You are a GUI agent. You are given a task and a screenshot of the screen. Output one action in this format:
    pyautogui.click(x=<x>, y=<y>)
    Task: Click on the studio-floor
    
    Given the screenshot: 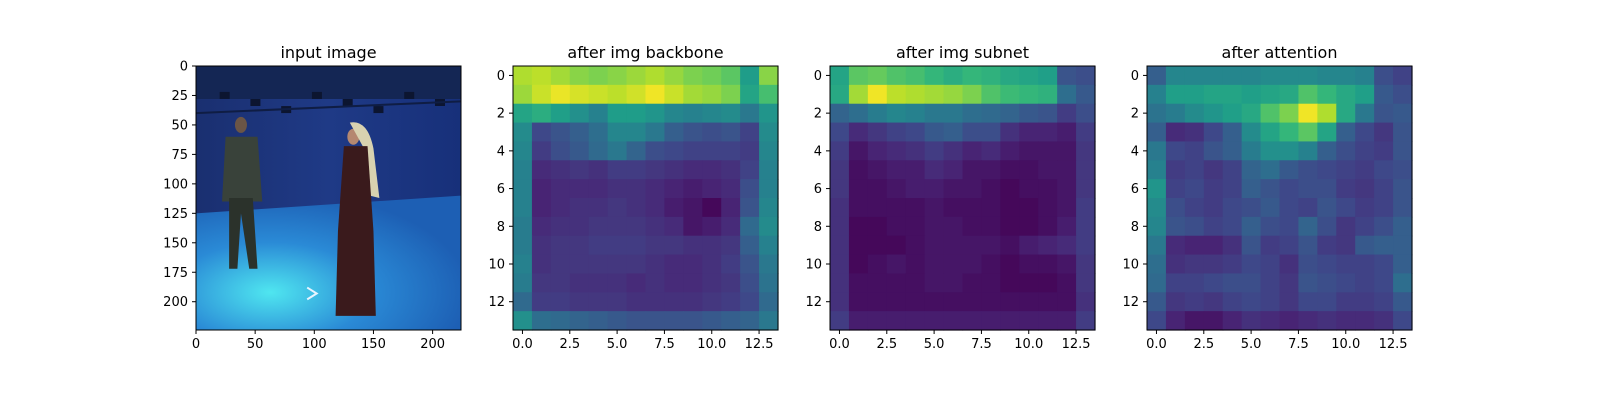 What is the action you would take?
    pyautogui.click(x=328, y=262)
    